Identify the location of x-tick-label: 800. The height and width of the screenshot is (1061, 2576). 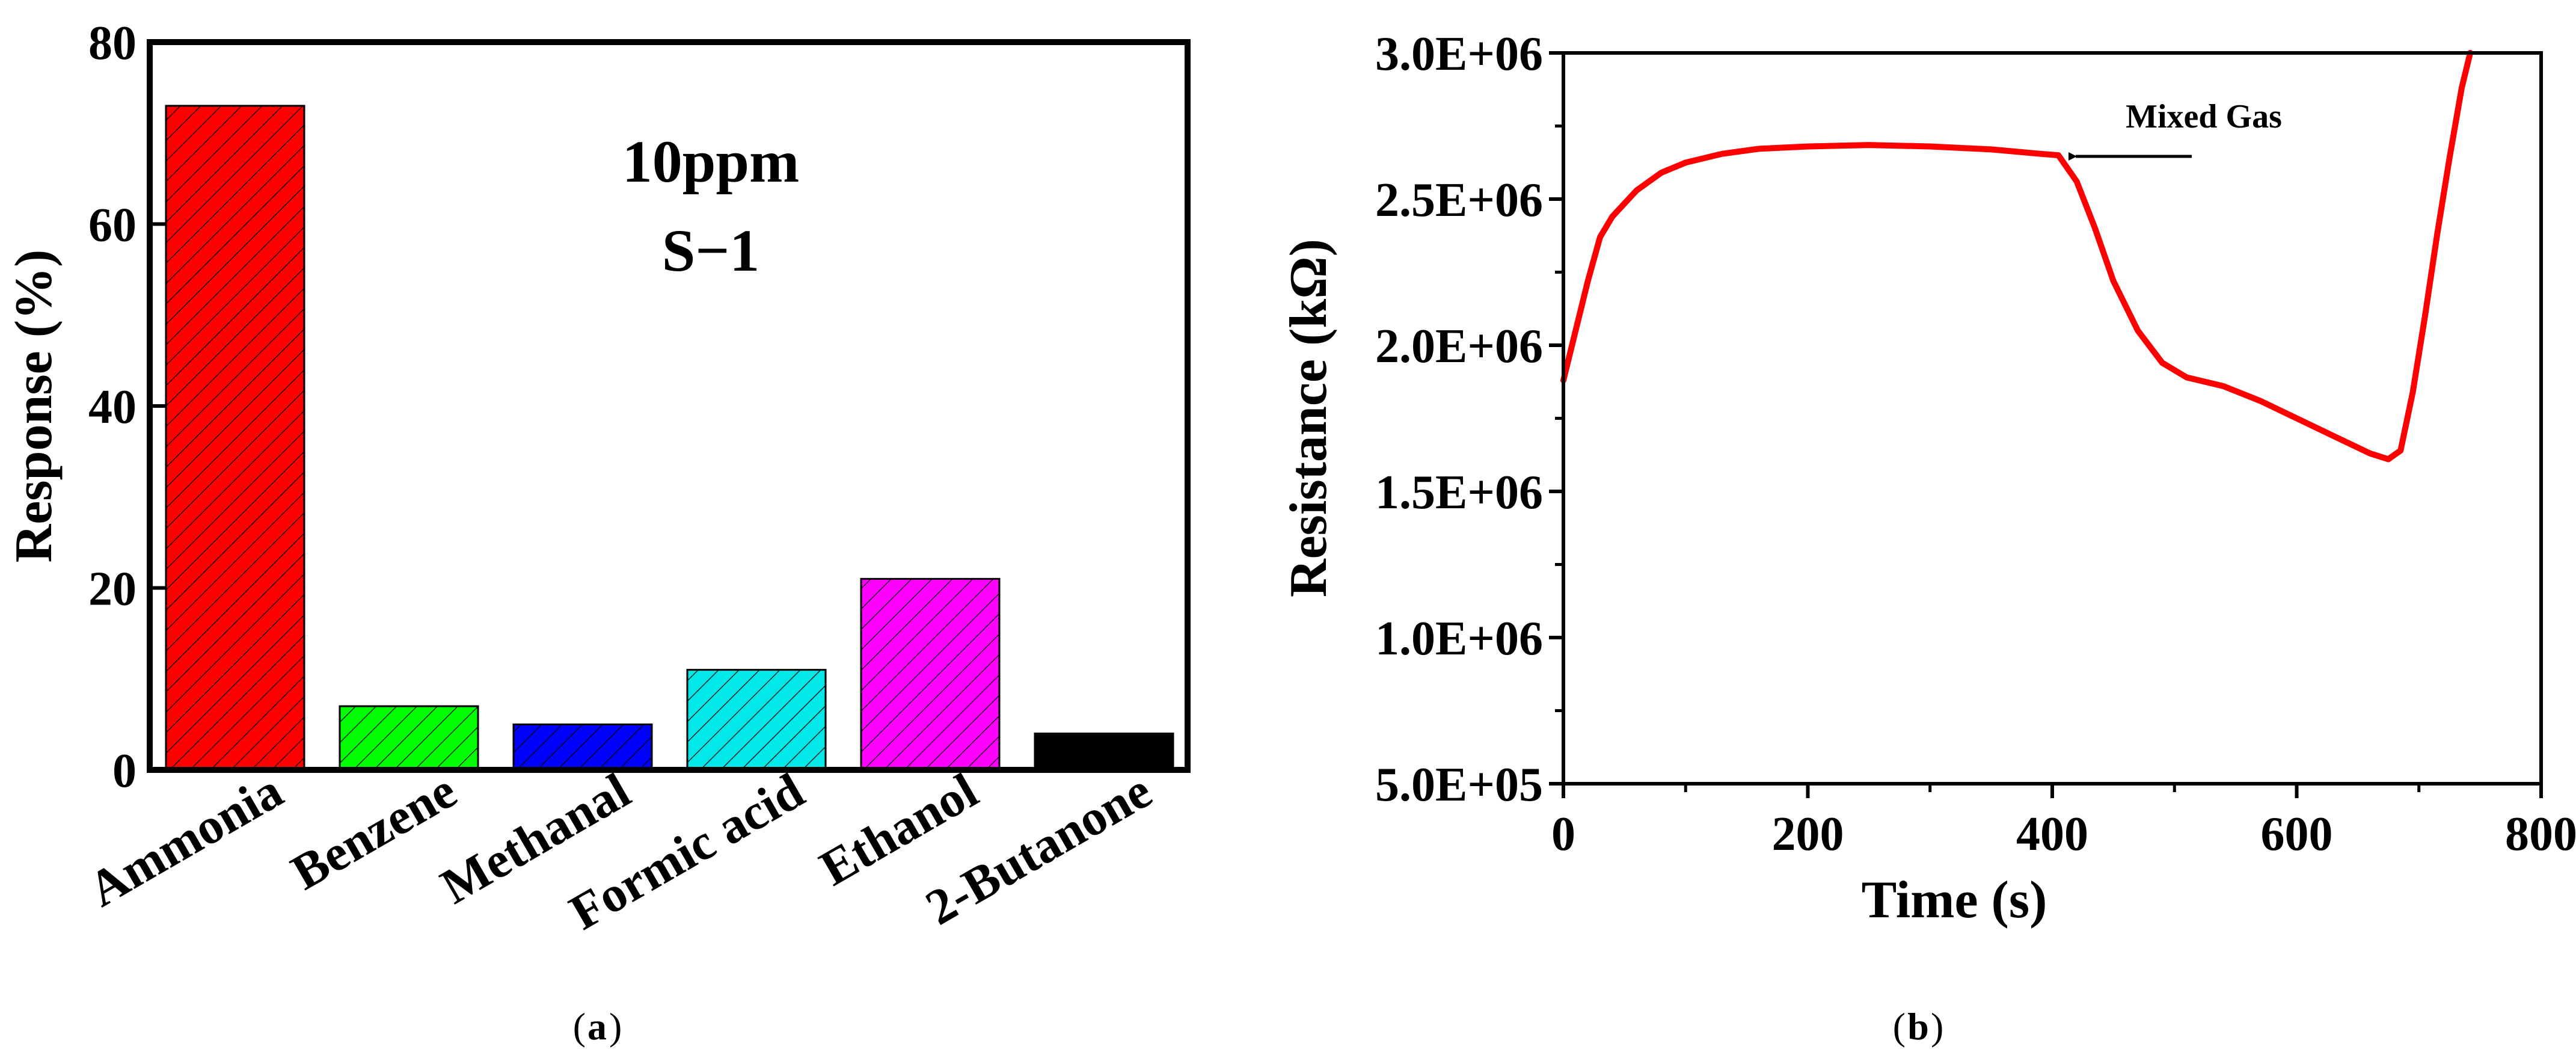
(2540, 835).